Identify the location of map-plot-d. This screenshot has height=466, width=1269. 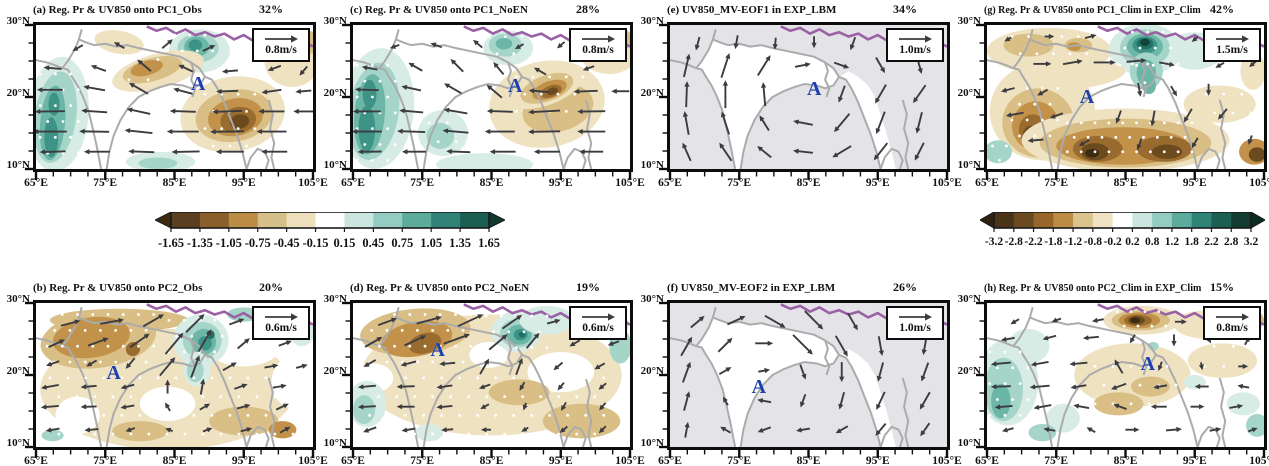
(491, 375).